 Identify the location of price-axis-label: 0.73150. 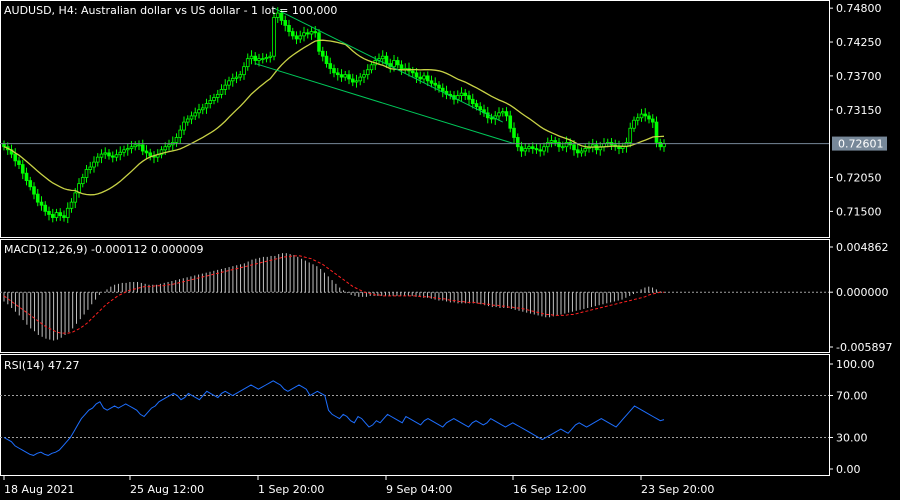
(859, 110).